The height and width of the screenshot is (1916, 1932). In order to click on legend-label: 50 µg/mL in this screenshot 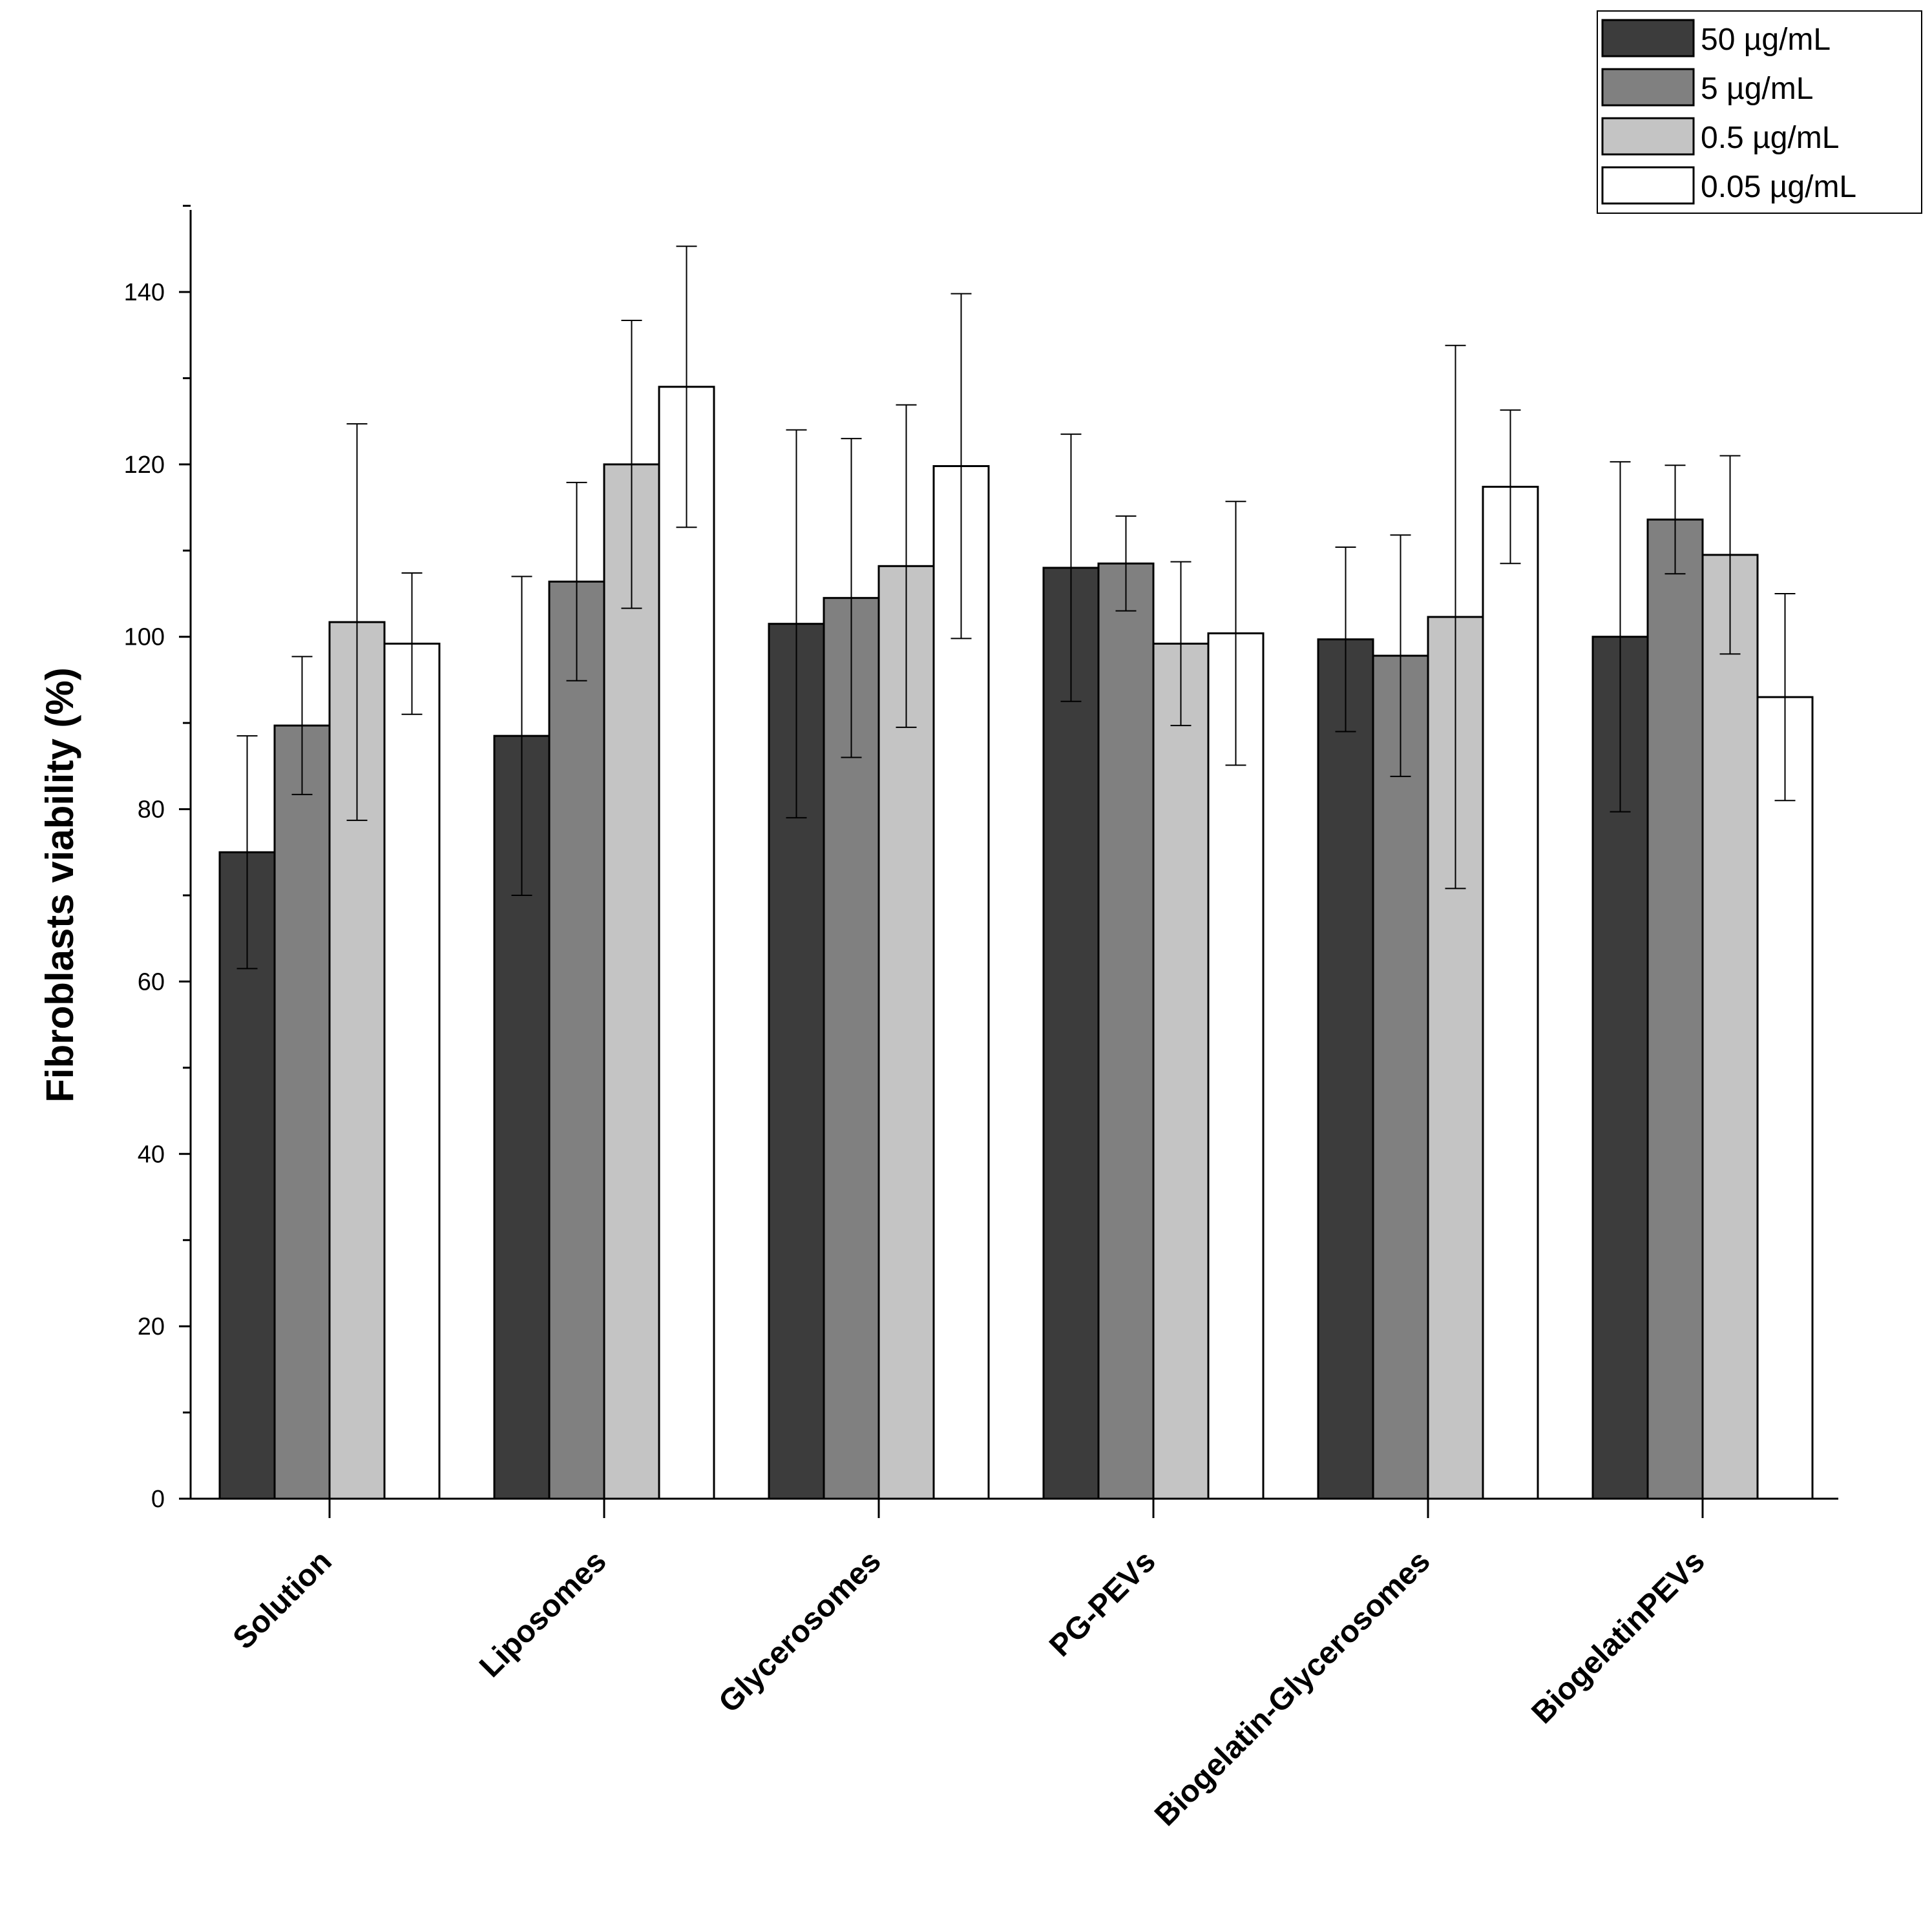, I will do `click(1766, 40)`.